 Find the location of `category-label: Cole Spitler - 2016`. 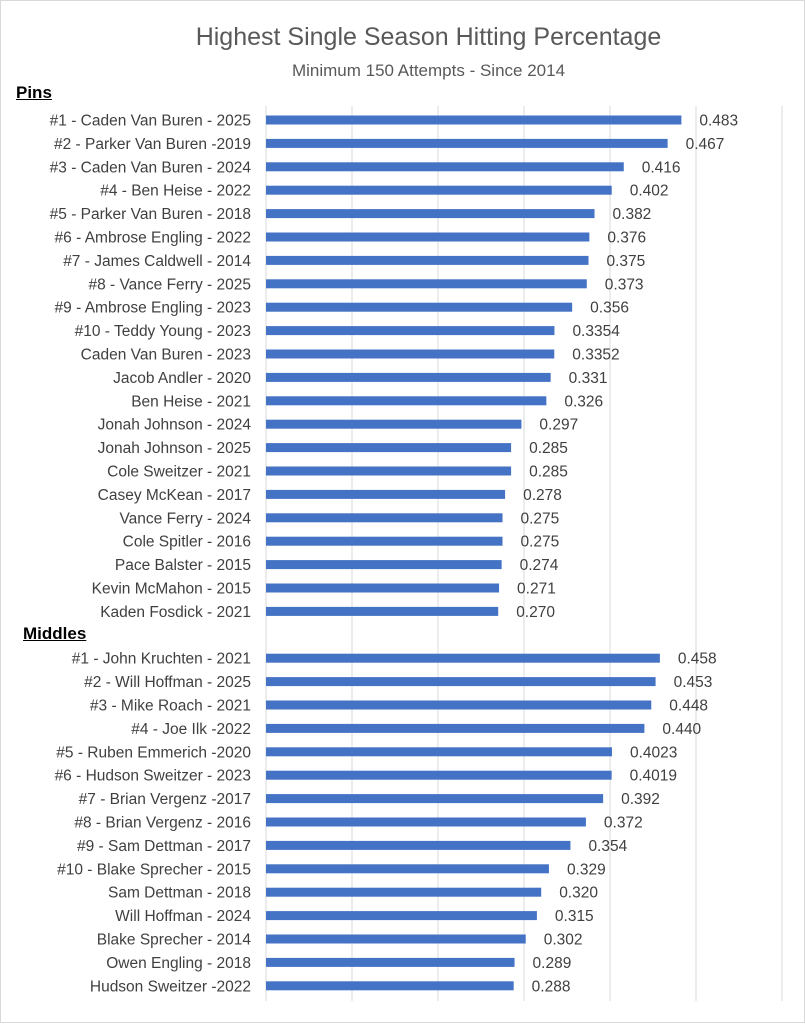

category-label: Cole Spitler - 2016 is located at coordinates (187, 542).